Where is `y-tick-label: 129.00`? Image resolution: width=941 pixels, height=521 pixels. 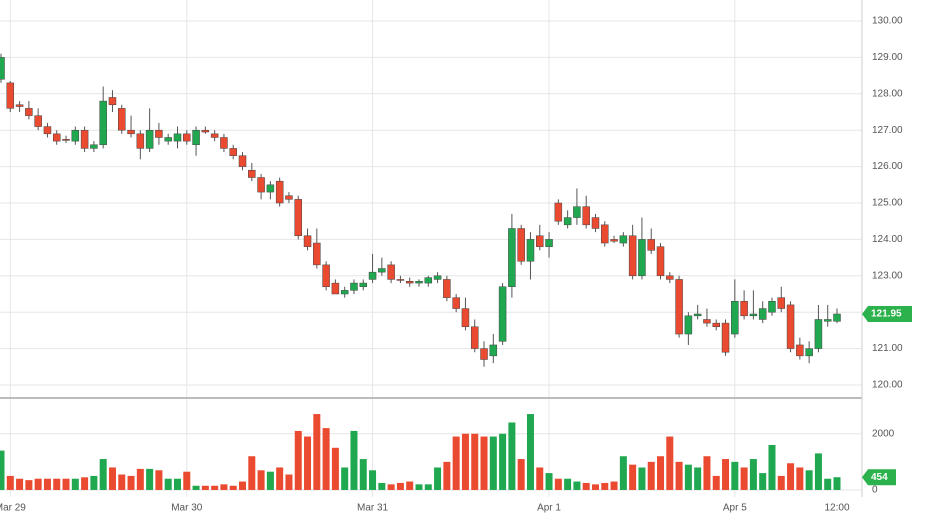 y-tick-label: 129.00 is located at coordinates (887, 57).